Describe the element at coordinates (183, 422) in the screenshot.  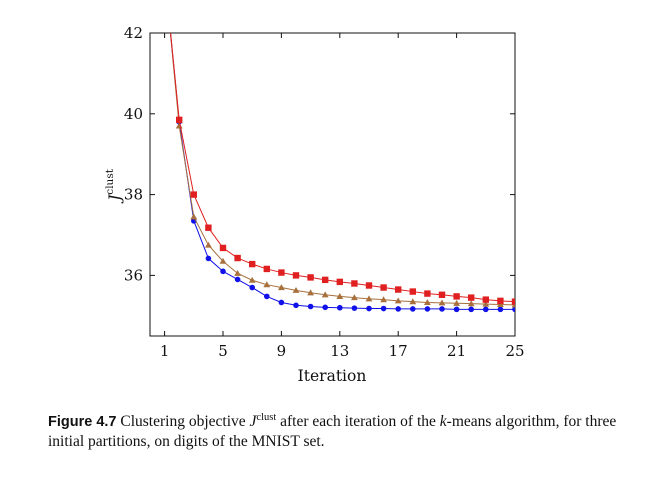
I see `caption-text-1: Clustering objective` at that location.